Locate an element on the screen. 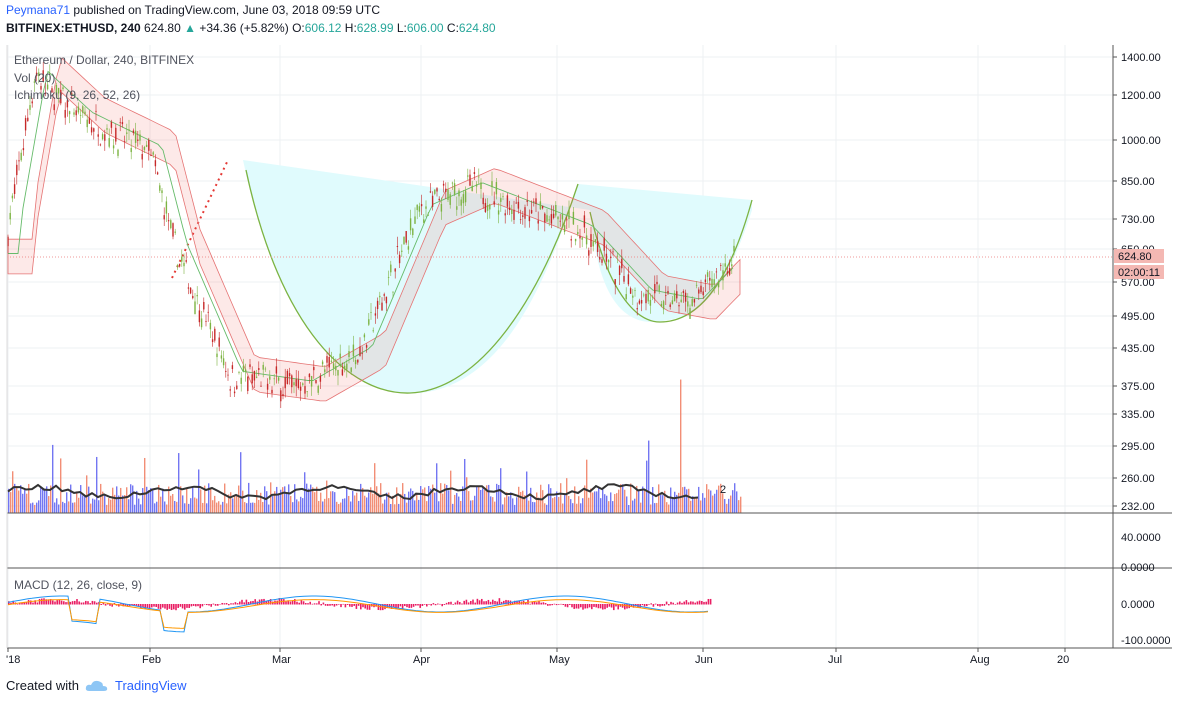 The height and width of the screenshot is (703, 1182). author-link: Peymana71 is located at coordinates (38, 10).